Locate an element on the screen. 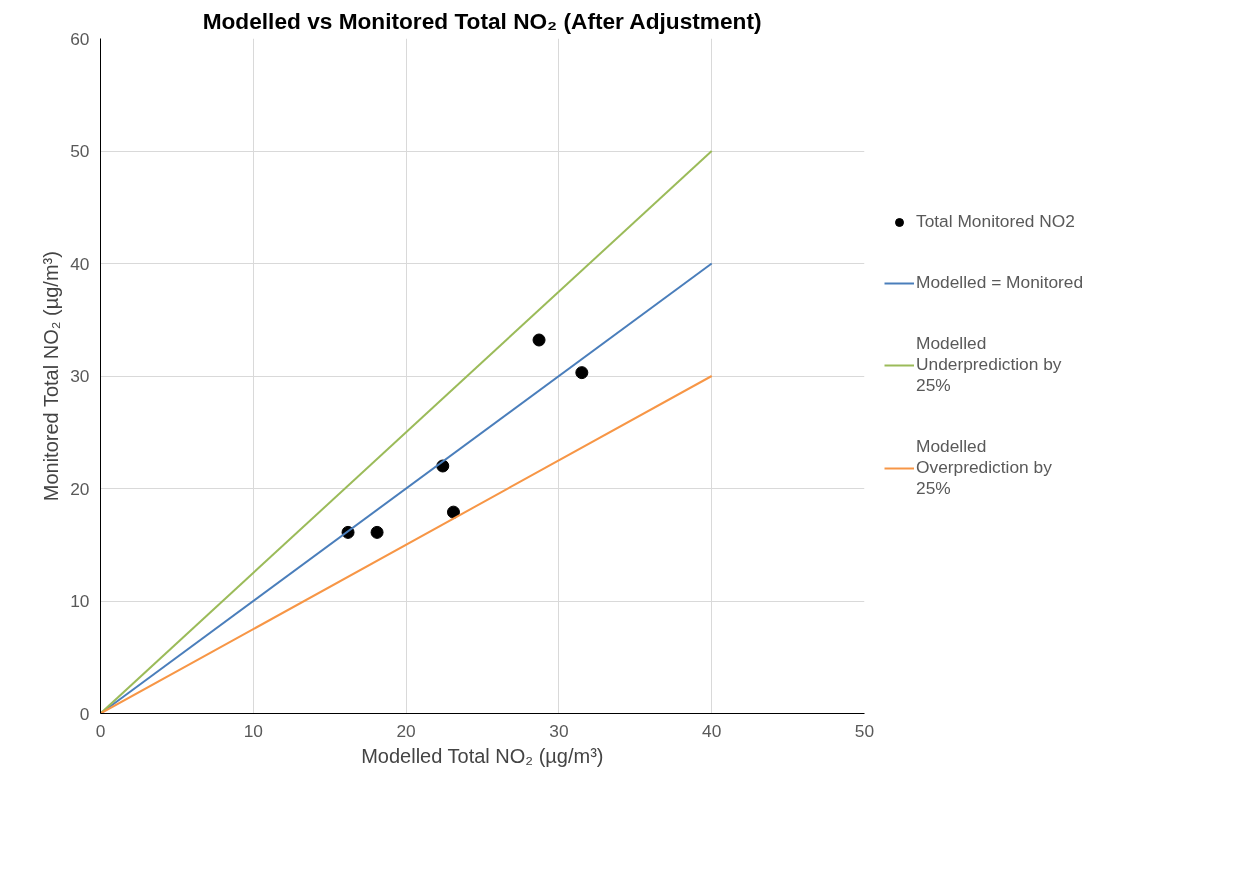 This screenshot has height=878, width=1233. y-tick-label: 60 is located at coordinates (80, 38).